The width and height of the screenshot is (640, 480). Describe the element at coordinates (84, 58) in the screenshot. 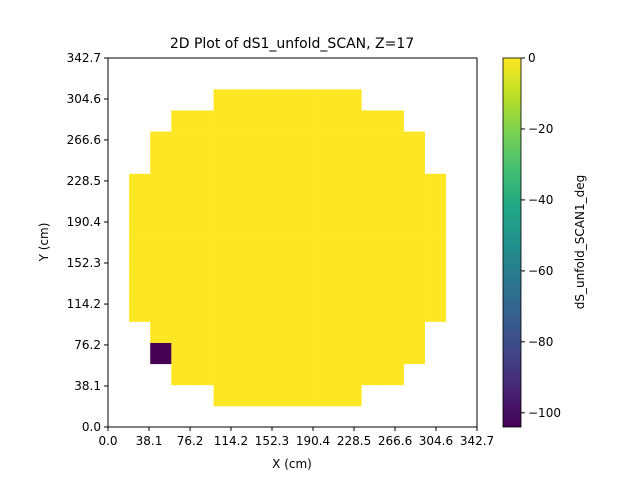

I see `y-tick-label: 342.7` at that location.